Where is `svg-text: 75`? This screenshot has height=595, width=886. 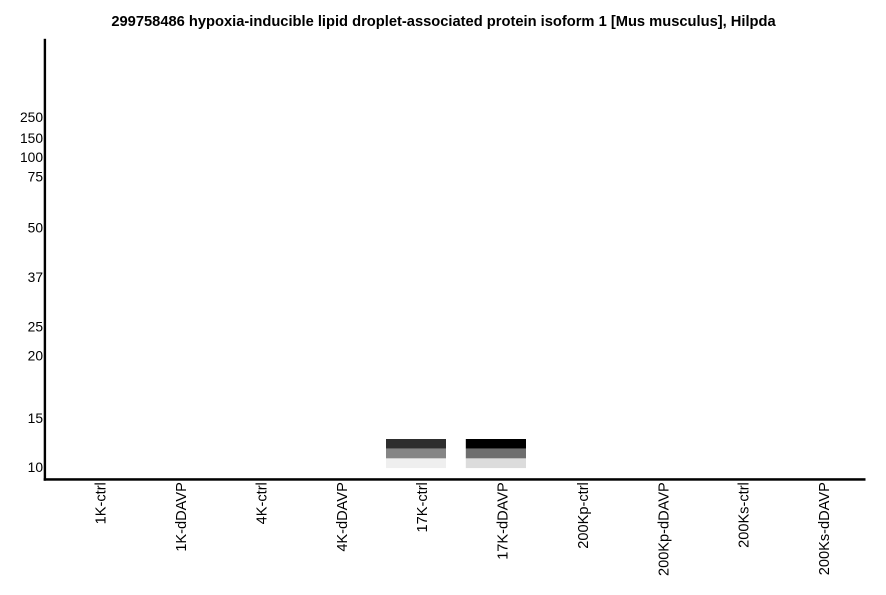
svg-text: 75 is located at coordinates (36, 177).